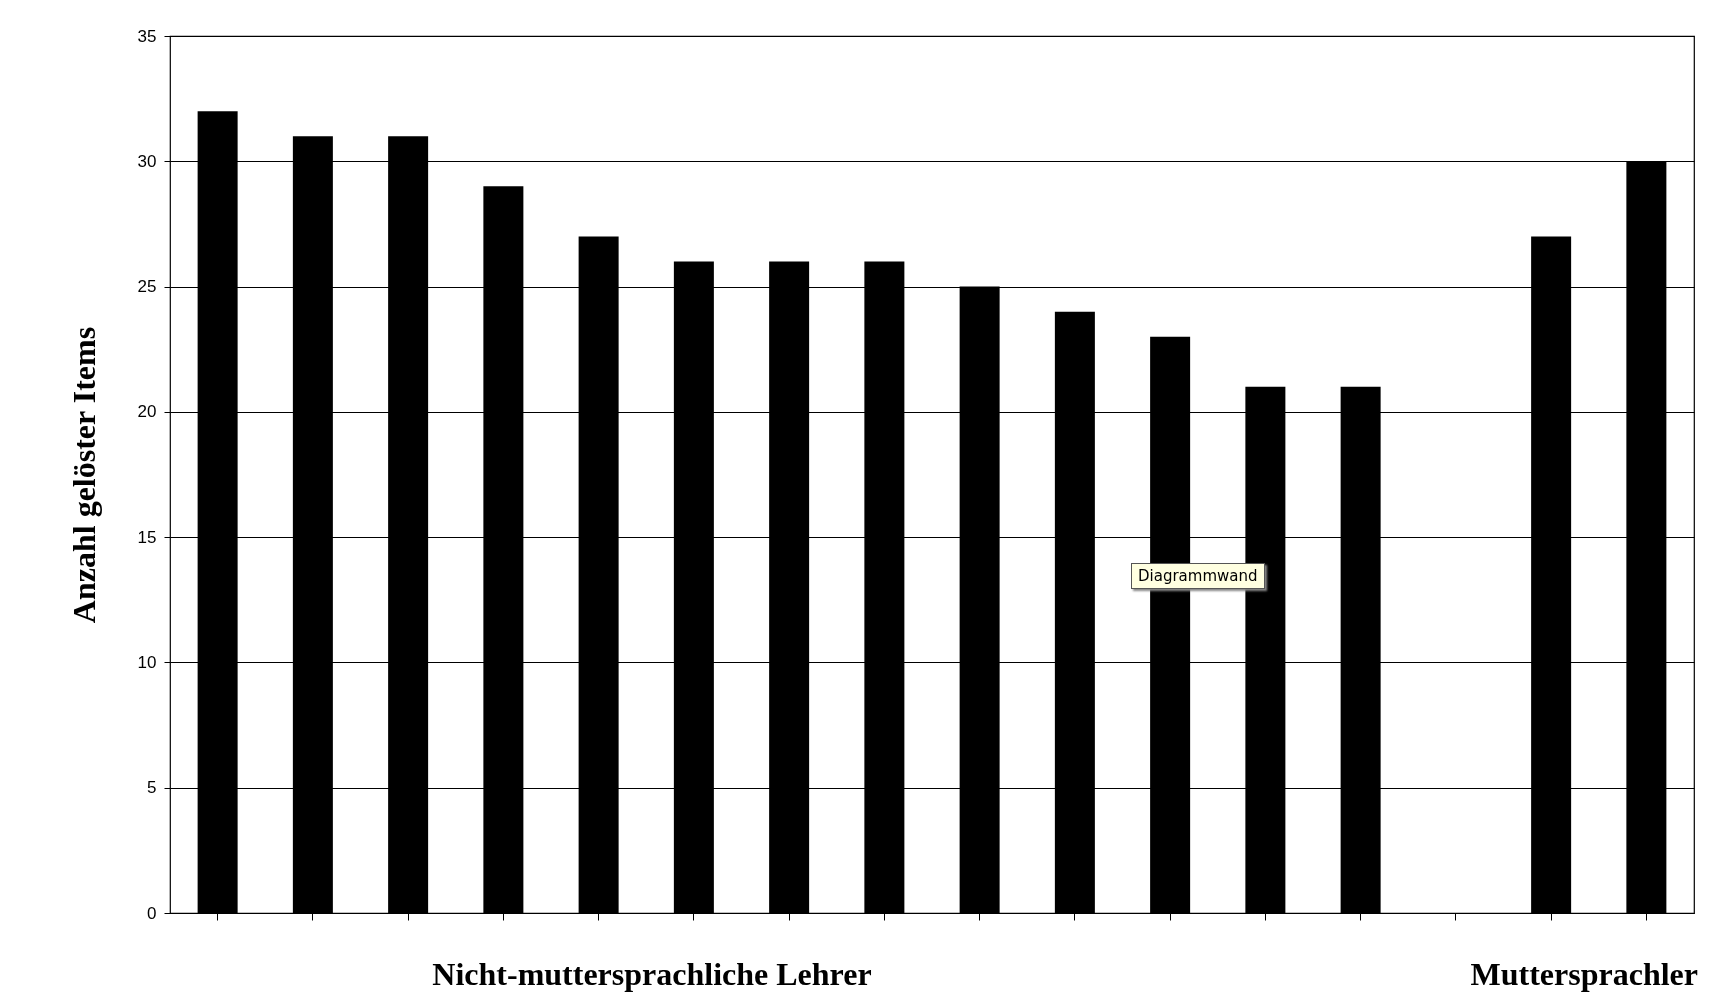 The height and width of the screenshot is (1006, 1713). What do you see at coordinates (1584, 974) in the screenshot?
I see `text: Muttersprachler` at bounding box center [1584, 974].